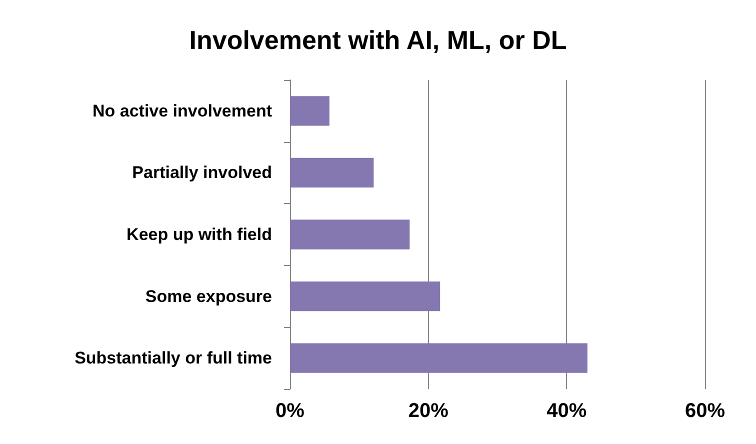 This screenshot has width=756, height=444. I want to click on y-tick-label: Partially involved, so click(202, 172).